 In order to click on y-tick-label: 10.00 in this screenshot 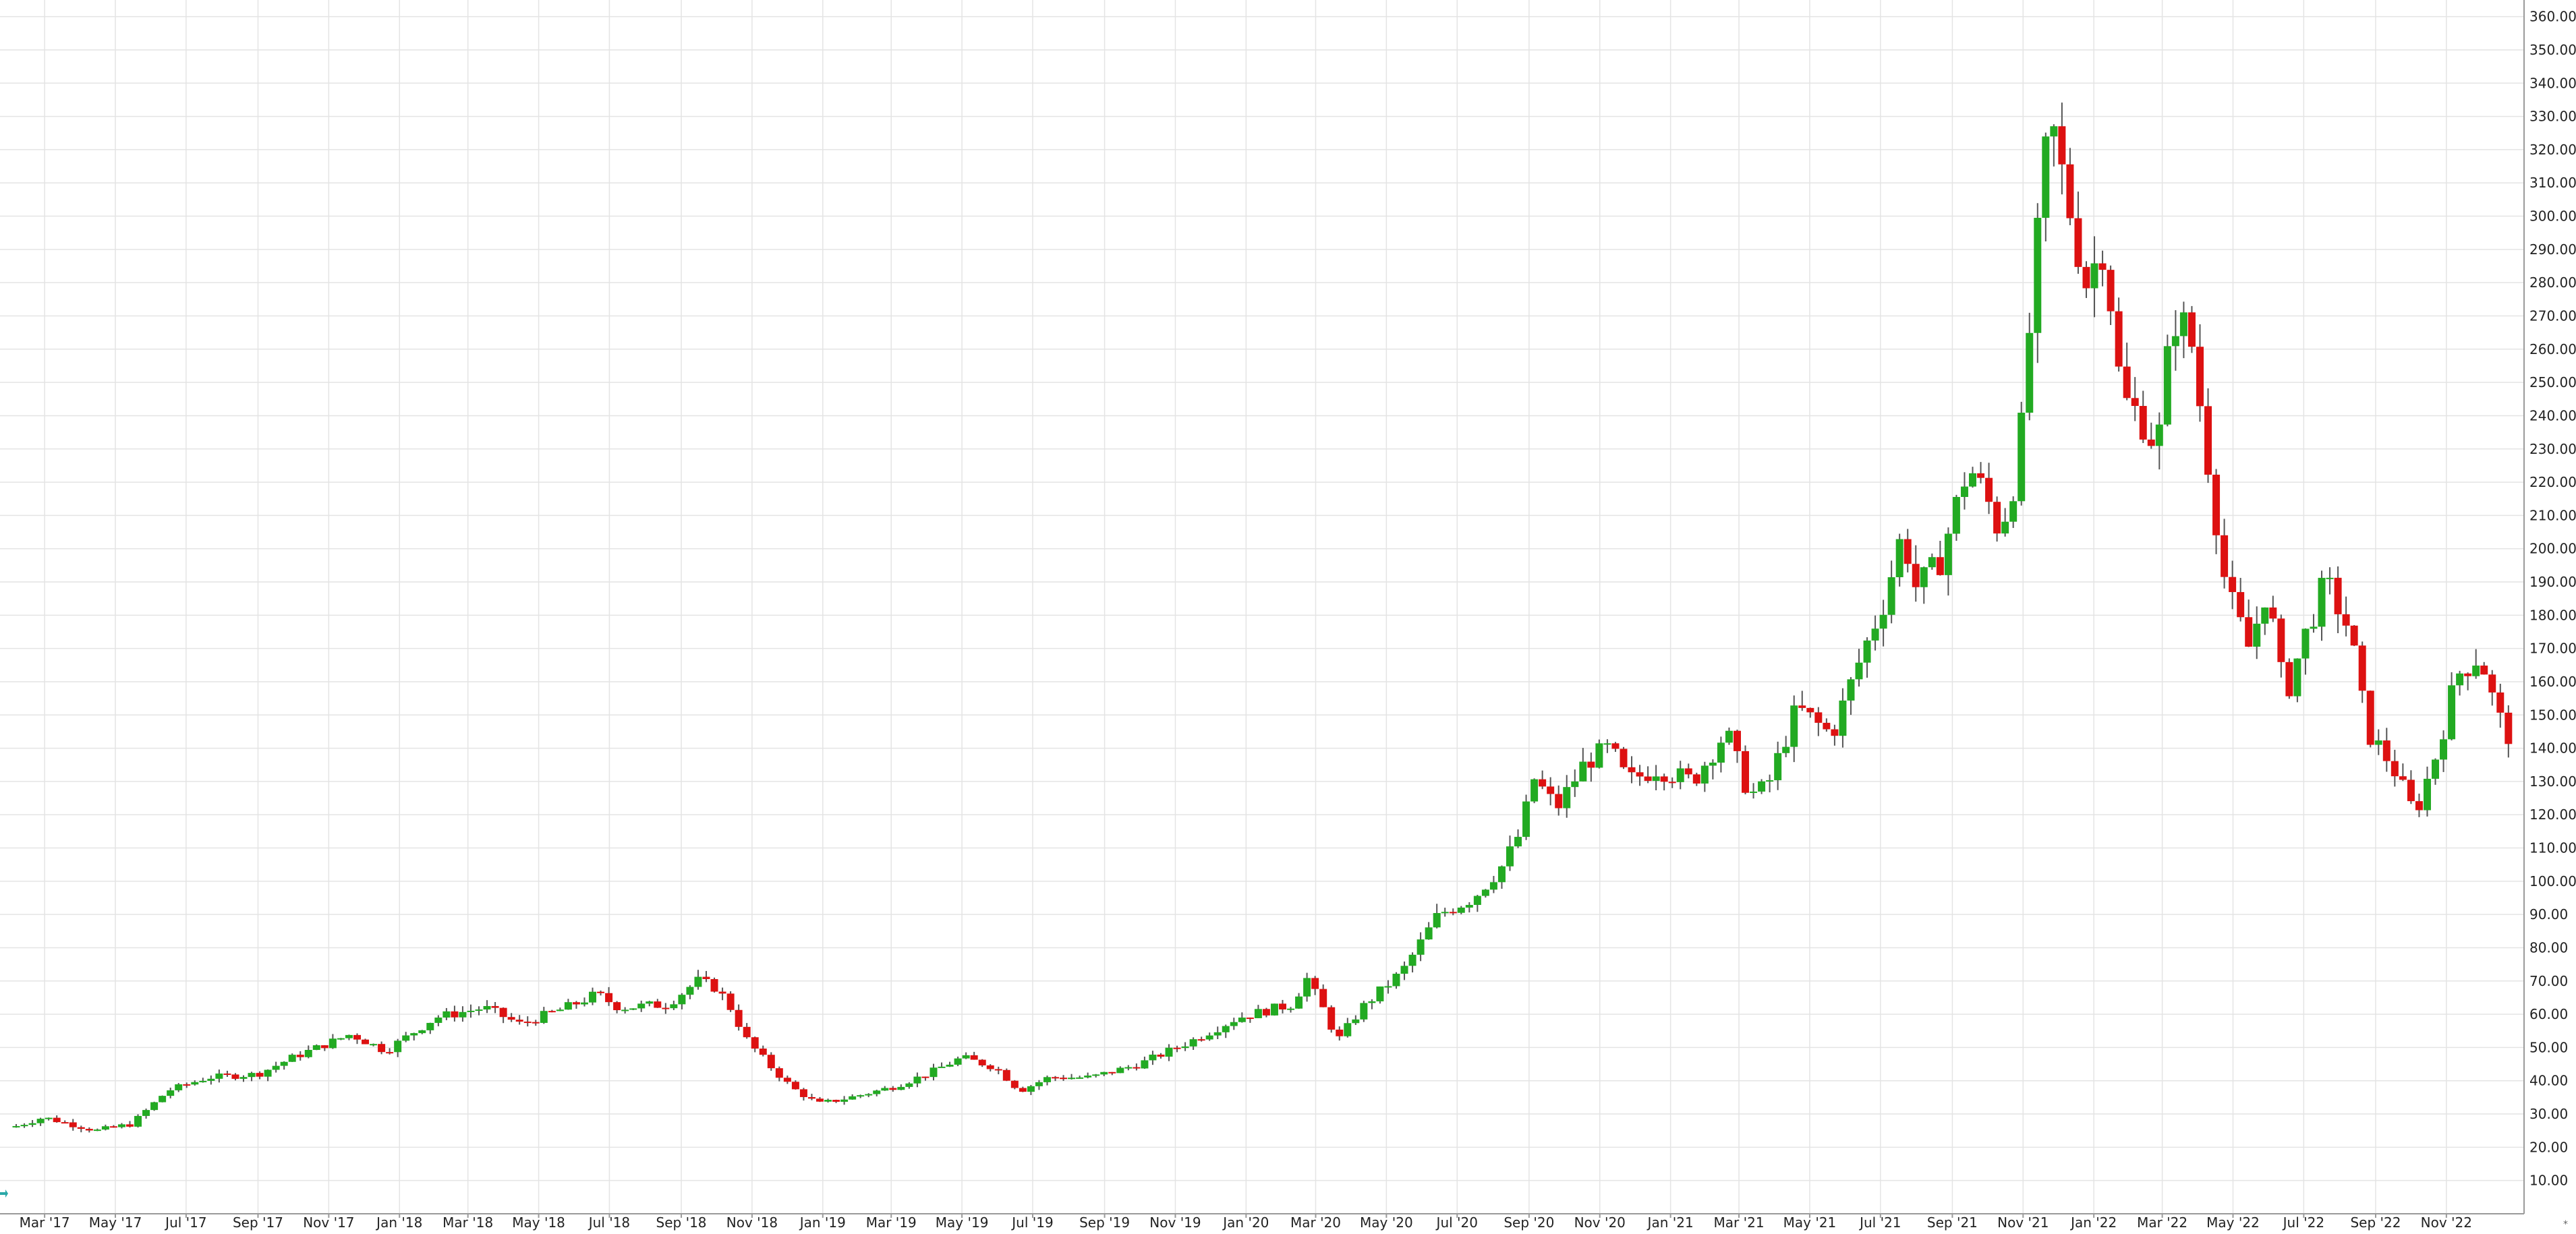, I will do `click(2548, 1181)`.